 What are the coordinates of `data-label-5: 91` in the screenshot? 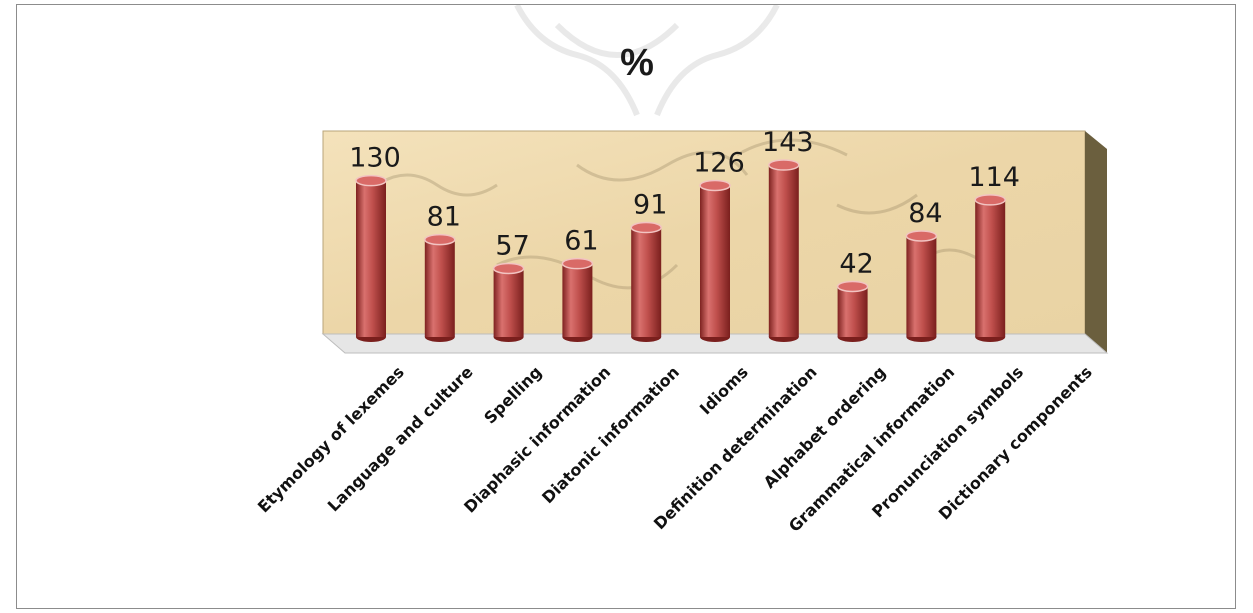 It's located at (650, 205).